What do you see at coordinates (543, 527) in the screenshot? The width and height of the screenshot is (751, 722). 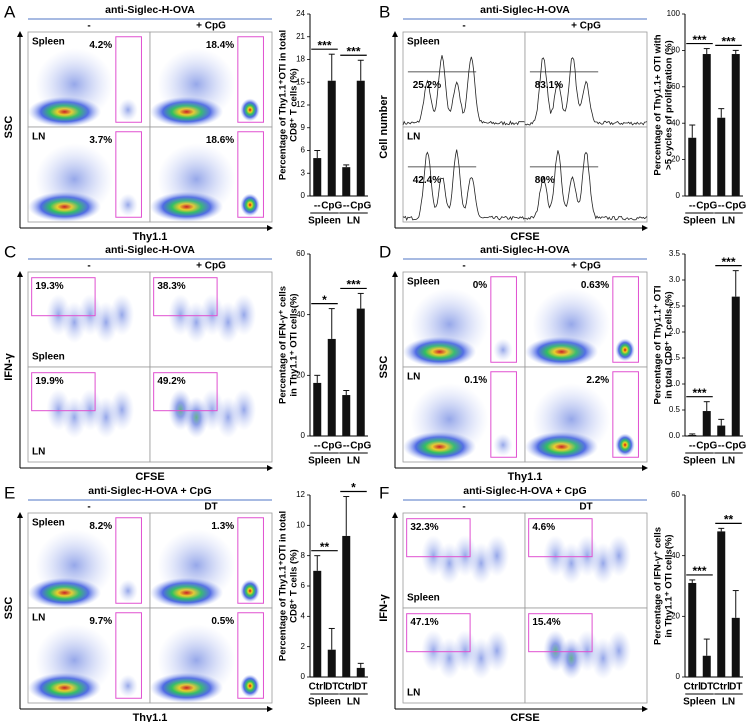 I see `gate-percent: 4.6%` at bounding box center [543, 527].